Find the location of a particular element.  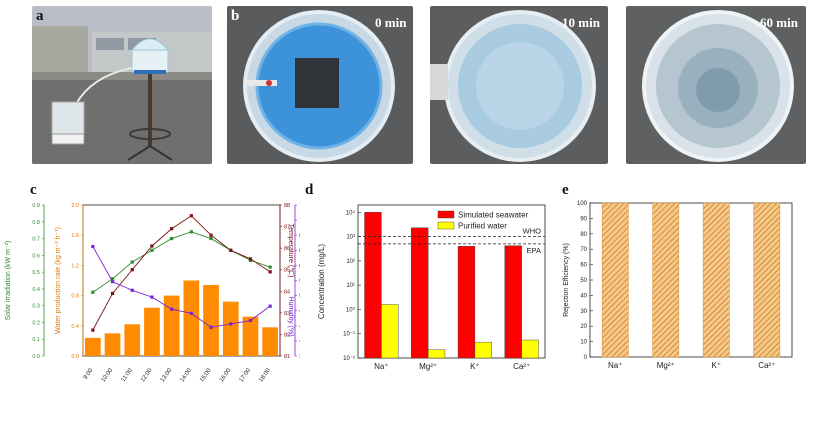

x-tick-label: 14:00 is located at coordinates (186, 375).